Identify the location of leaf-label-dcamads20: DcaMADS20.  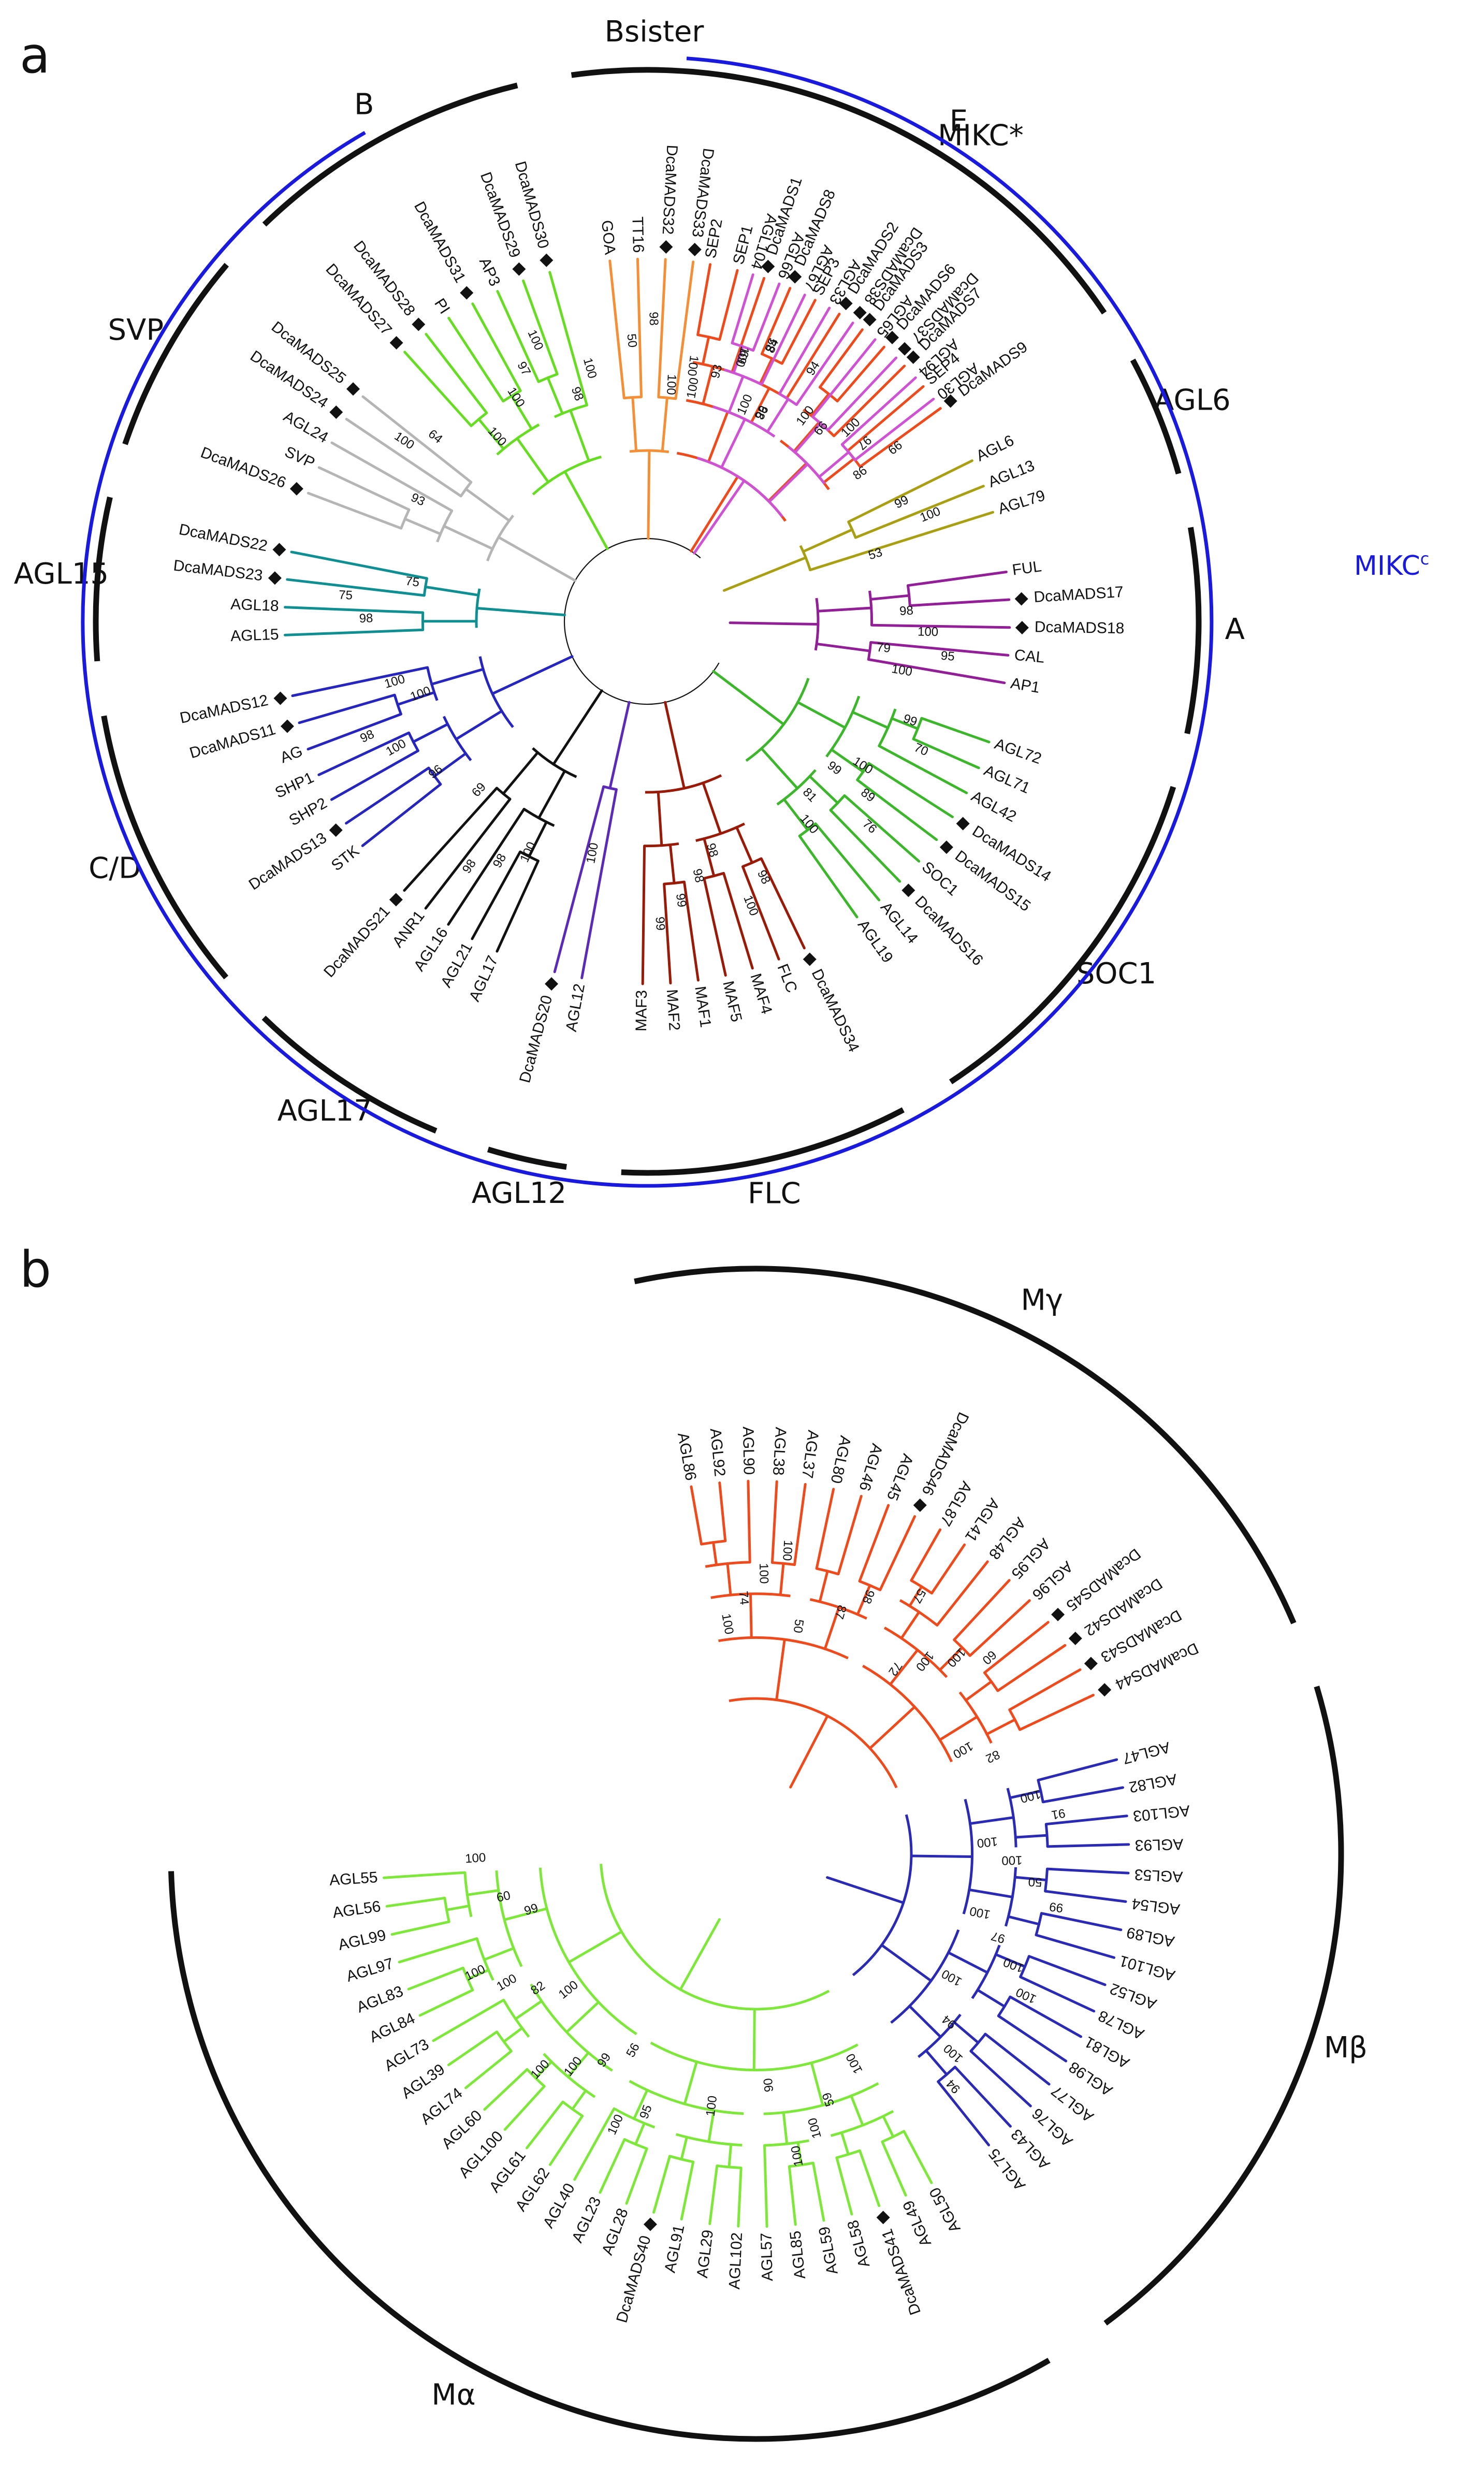
(536, 1039).